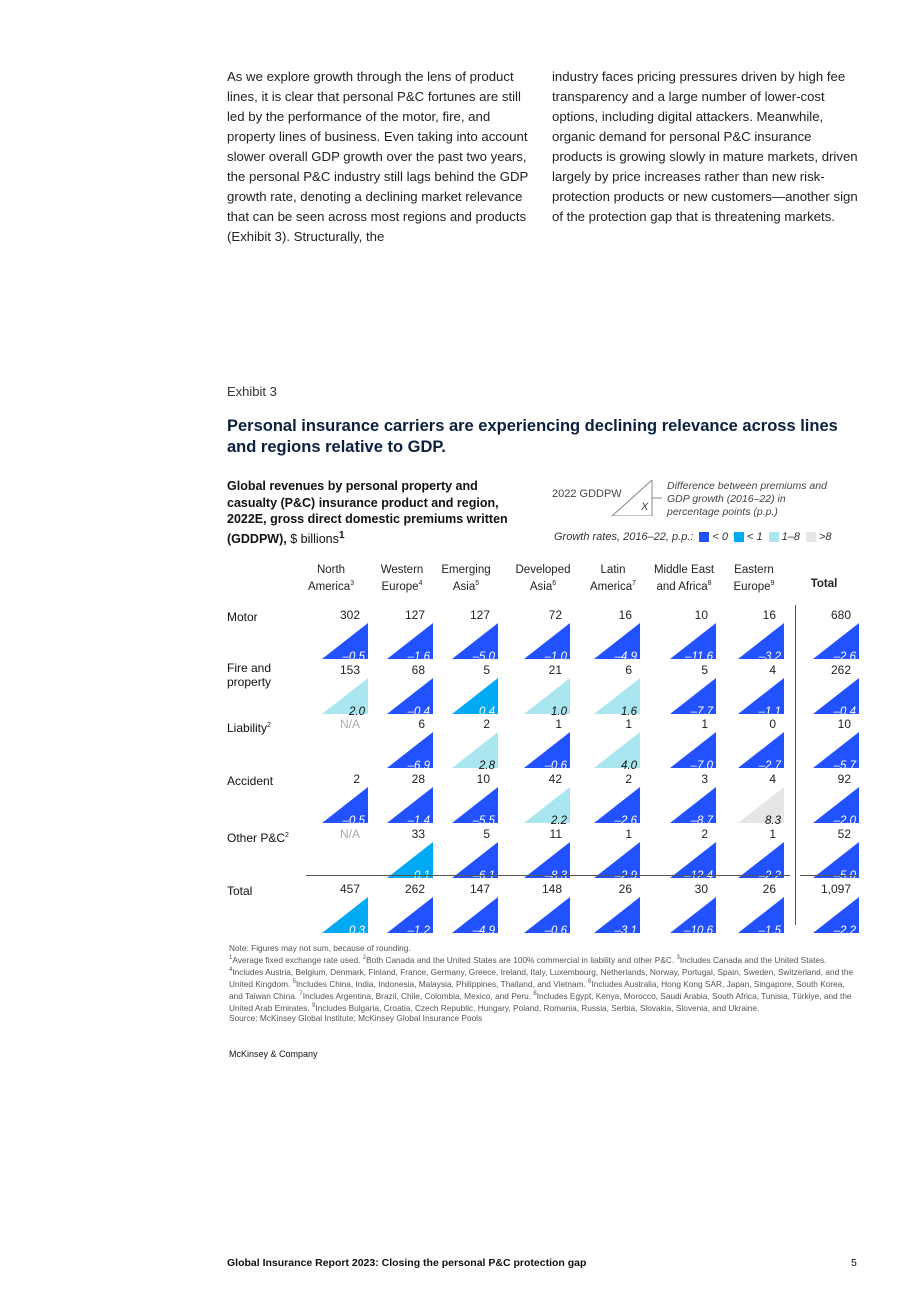 This screenshot has height=1302, width=920. I want to click on cell-value: 127, so click(479, 615).